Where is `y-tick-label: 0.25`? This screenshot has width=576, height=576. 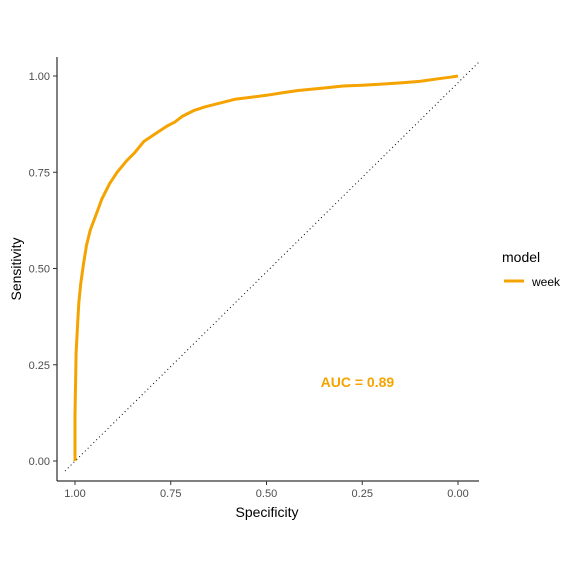
y-tick-label: 0.25 is located at coordinates (39, 366).